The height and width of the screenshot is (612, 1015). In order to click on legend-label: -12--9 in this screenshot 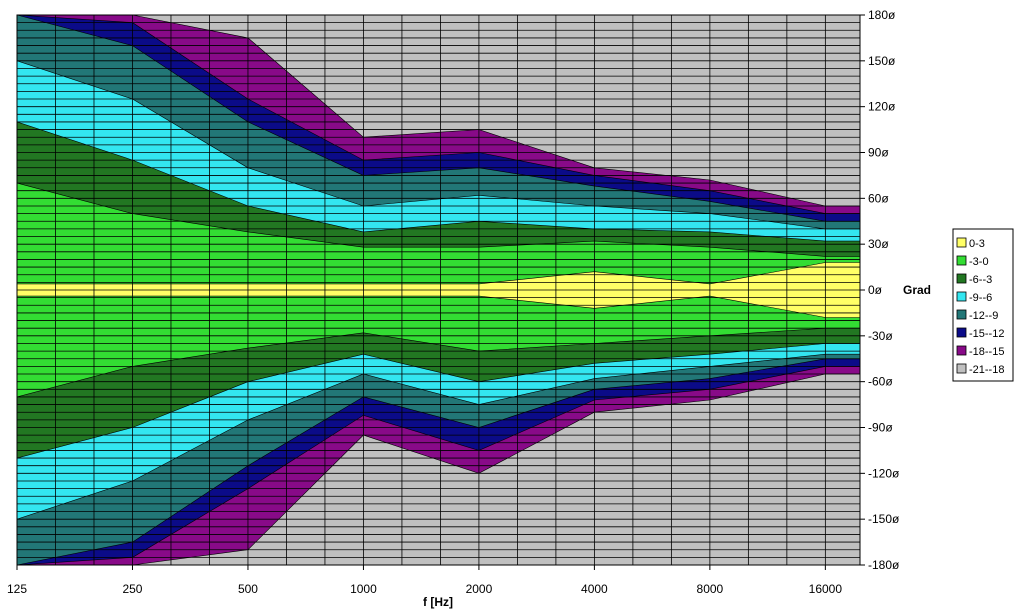, I will do `click(983, 316)`.